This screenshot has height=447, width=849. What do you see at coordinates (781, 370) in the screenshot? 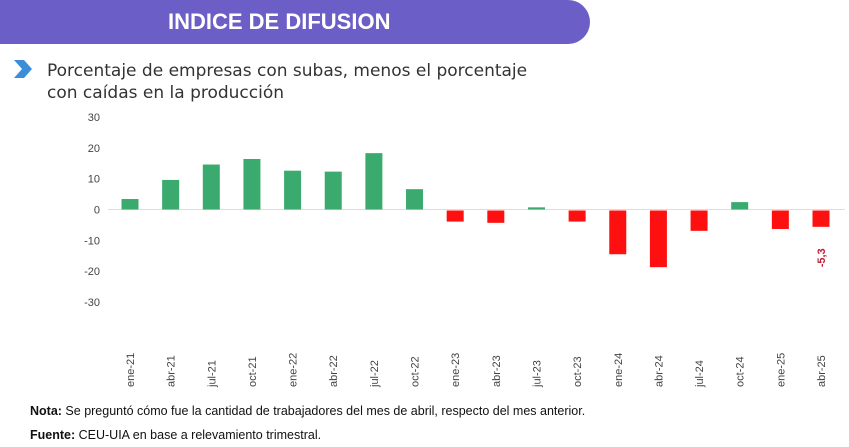
I see `x-tick-label: ene-25` at bounding box center [781, 370].